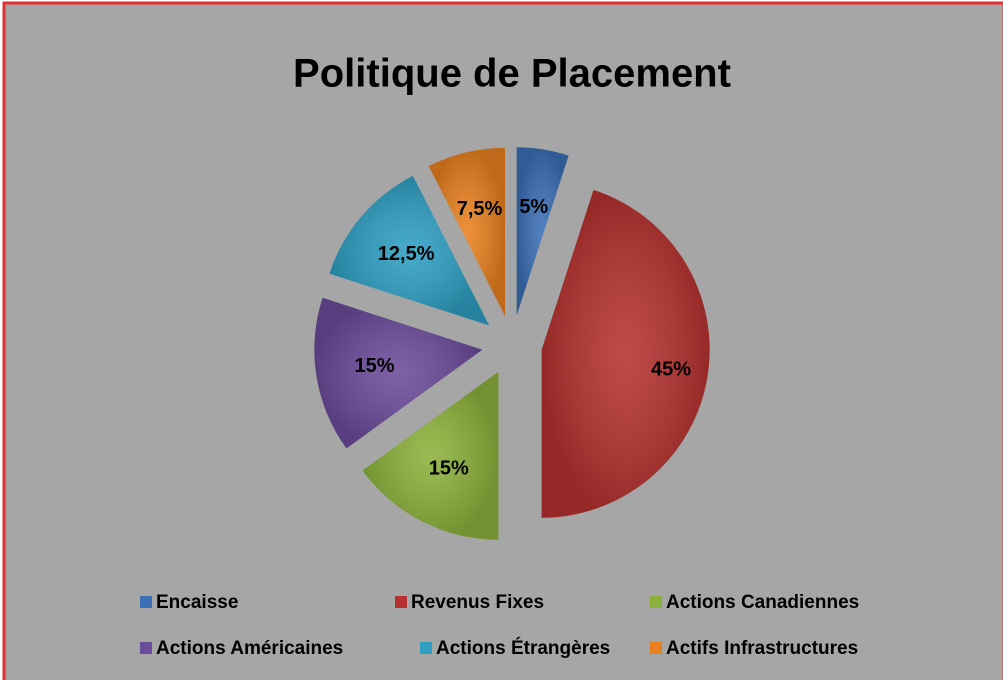 This screenshot has height=680, width=1003. I want to click on legend-label: Actions Canadiennes, so click(762, 602).